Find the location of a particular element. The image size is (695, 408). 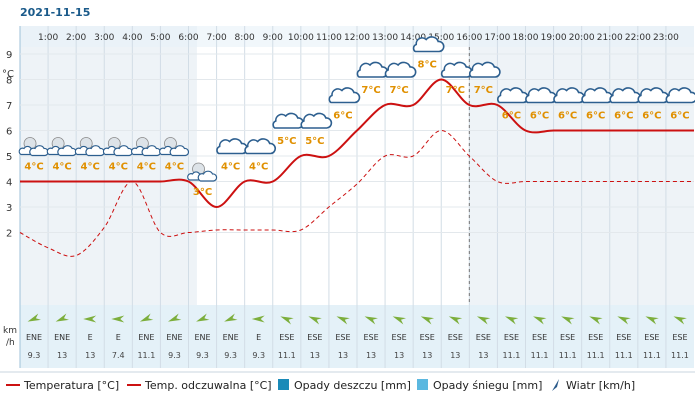

hour-label: 2:00 is located at coordinates (76, 38).